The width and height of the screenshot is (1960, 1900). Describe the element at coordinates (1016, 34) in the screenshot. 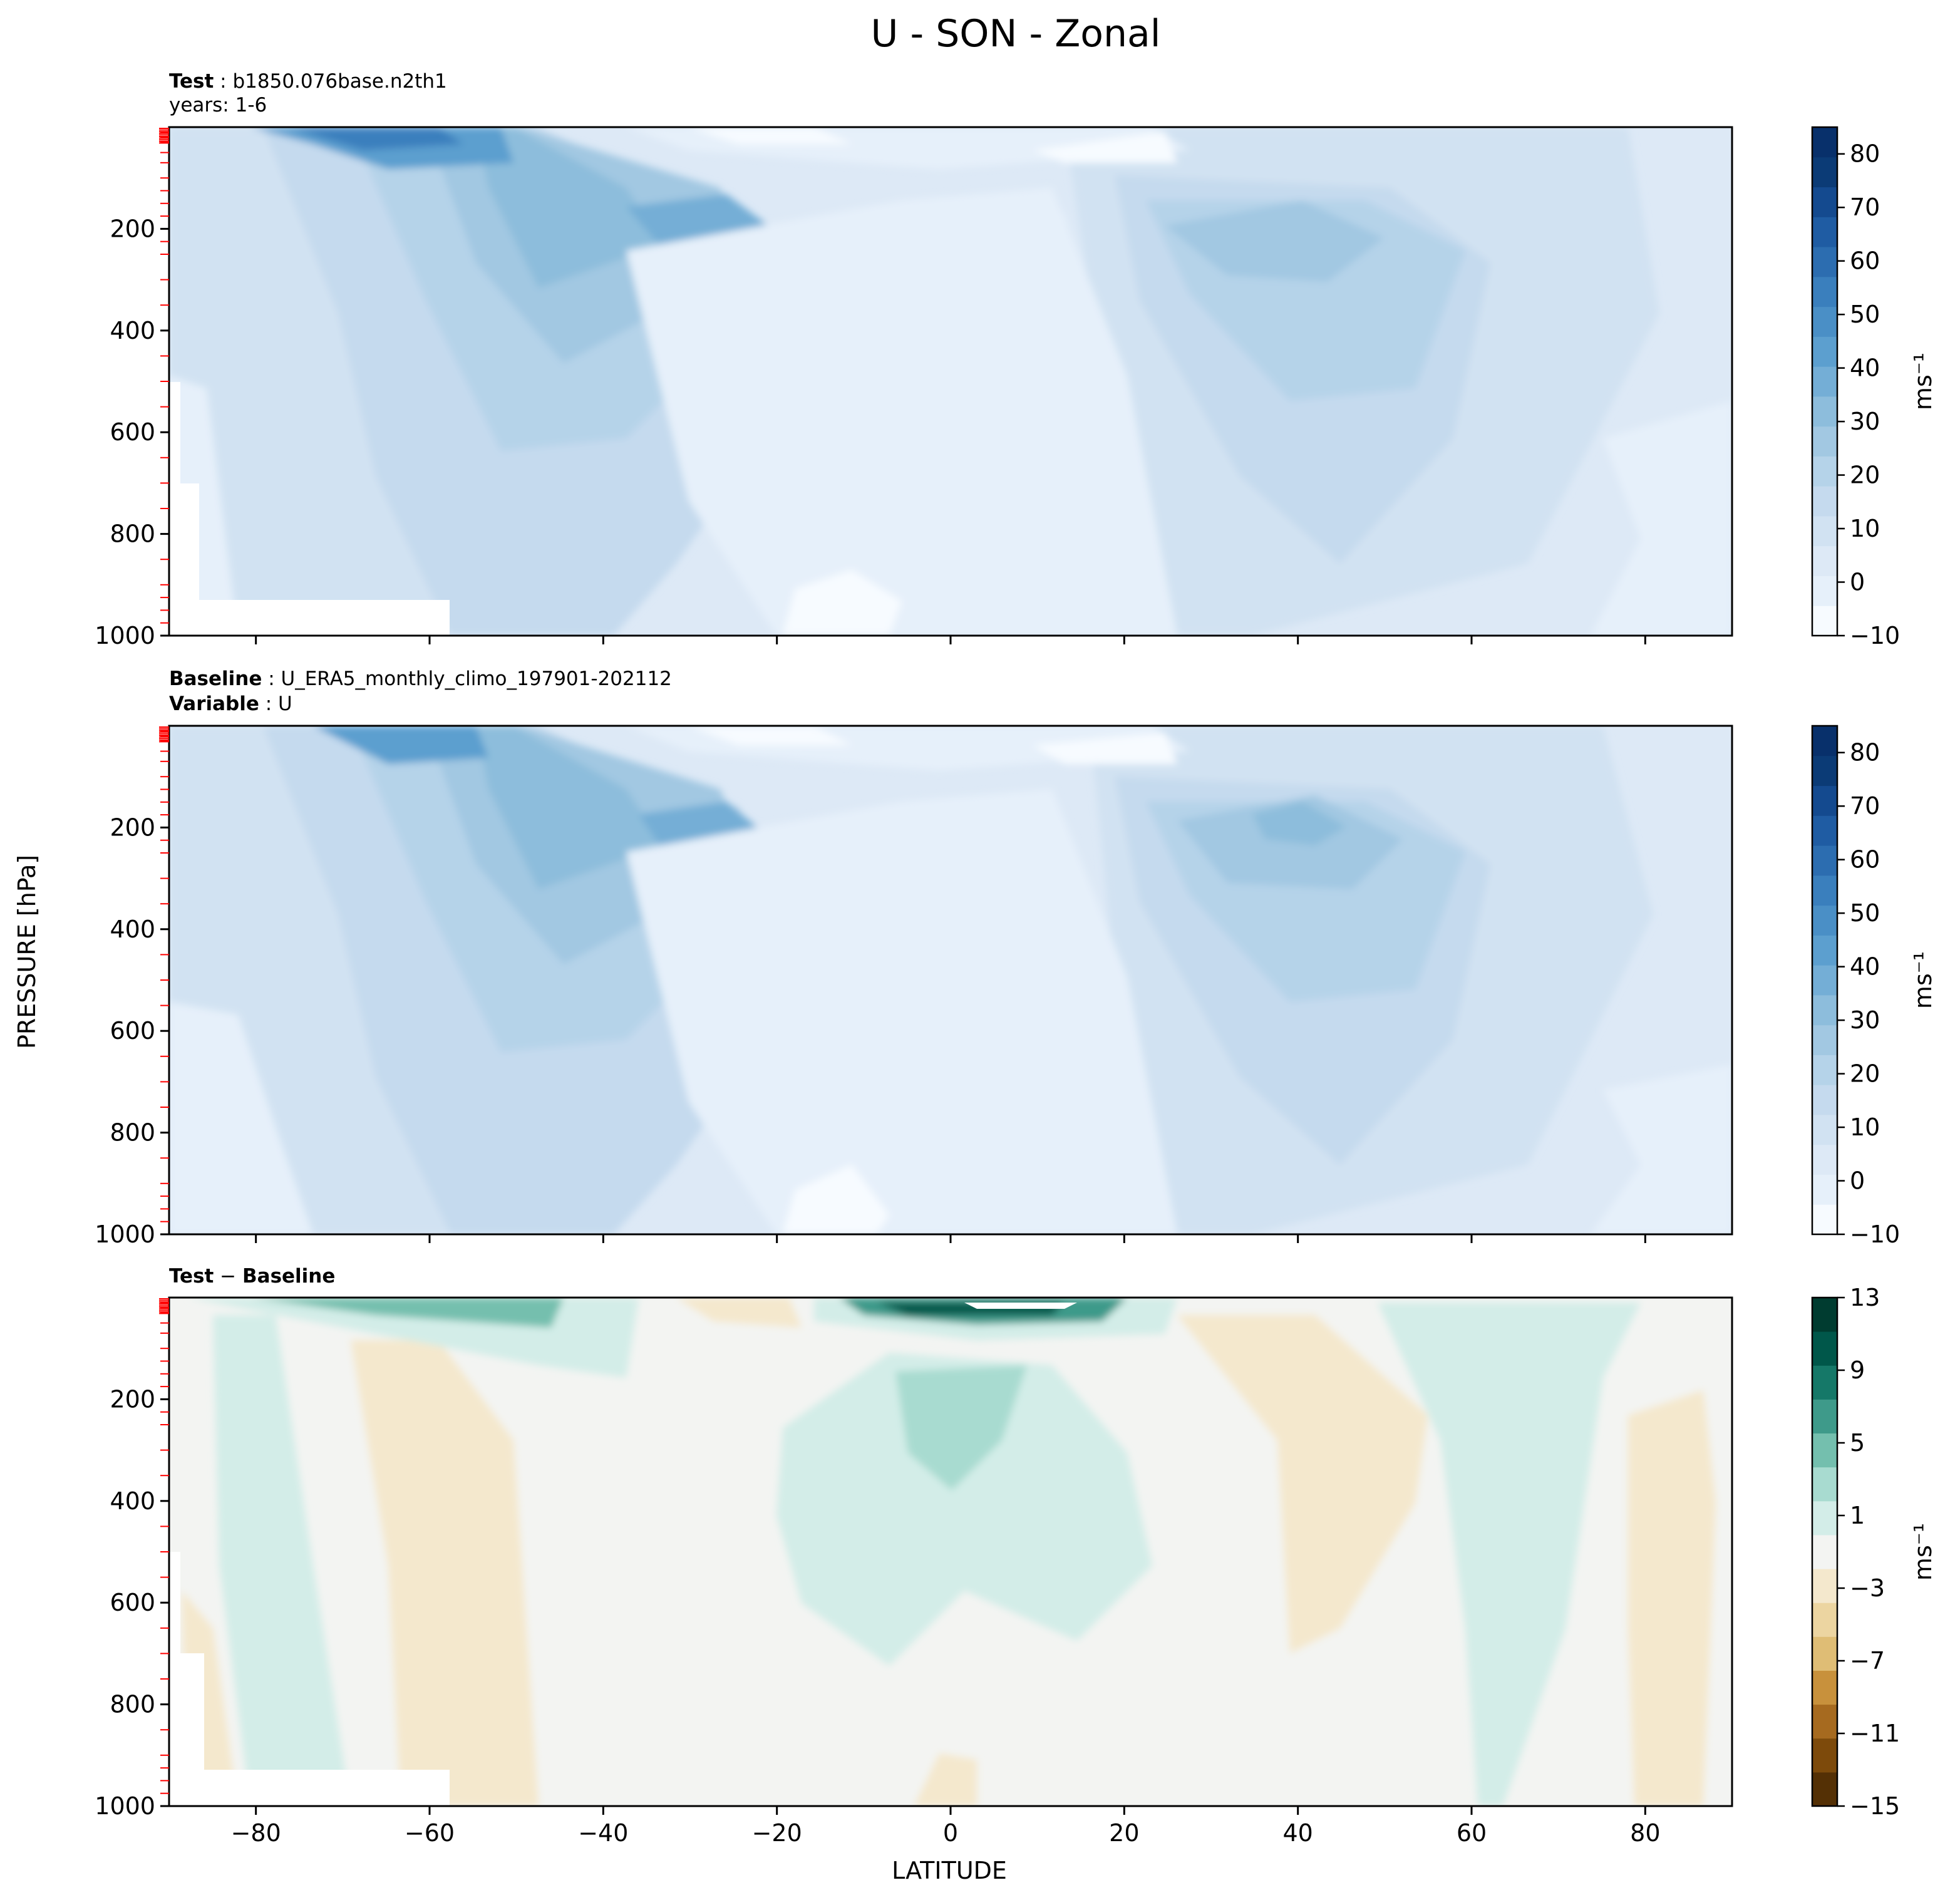

I see `figure-title: U - SON - Zonal` at that location.